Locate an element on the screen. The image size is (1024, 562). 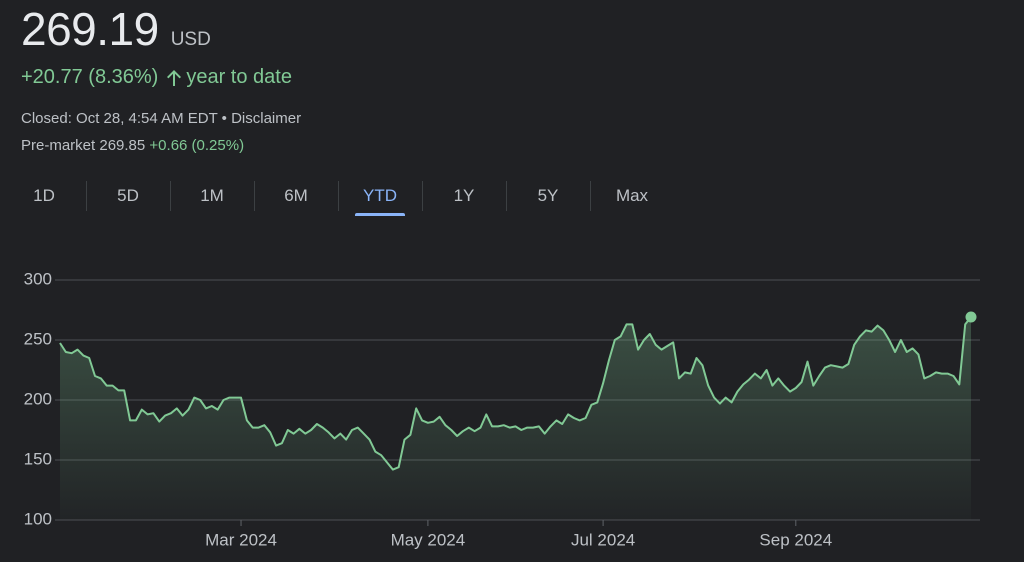
price-row: 269.19 USD is located at coordinates (116, 29).